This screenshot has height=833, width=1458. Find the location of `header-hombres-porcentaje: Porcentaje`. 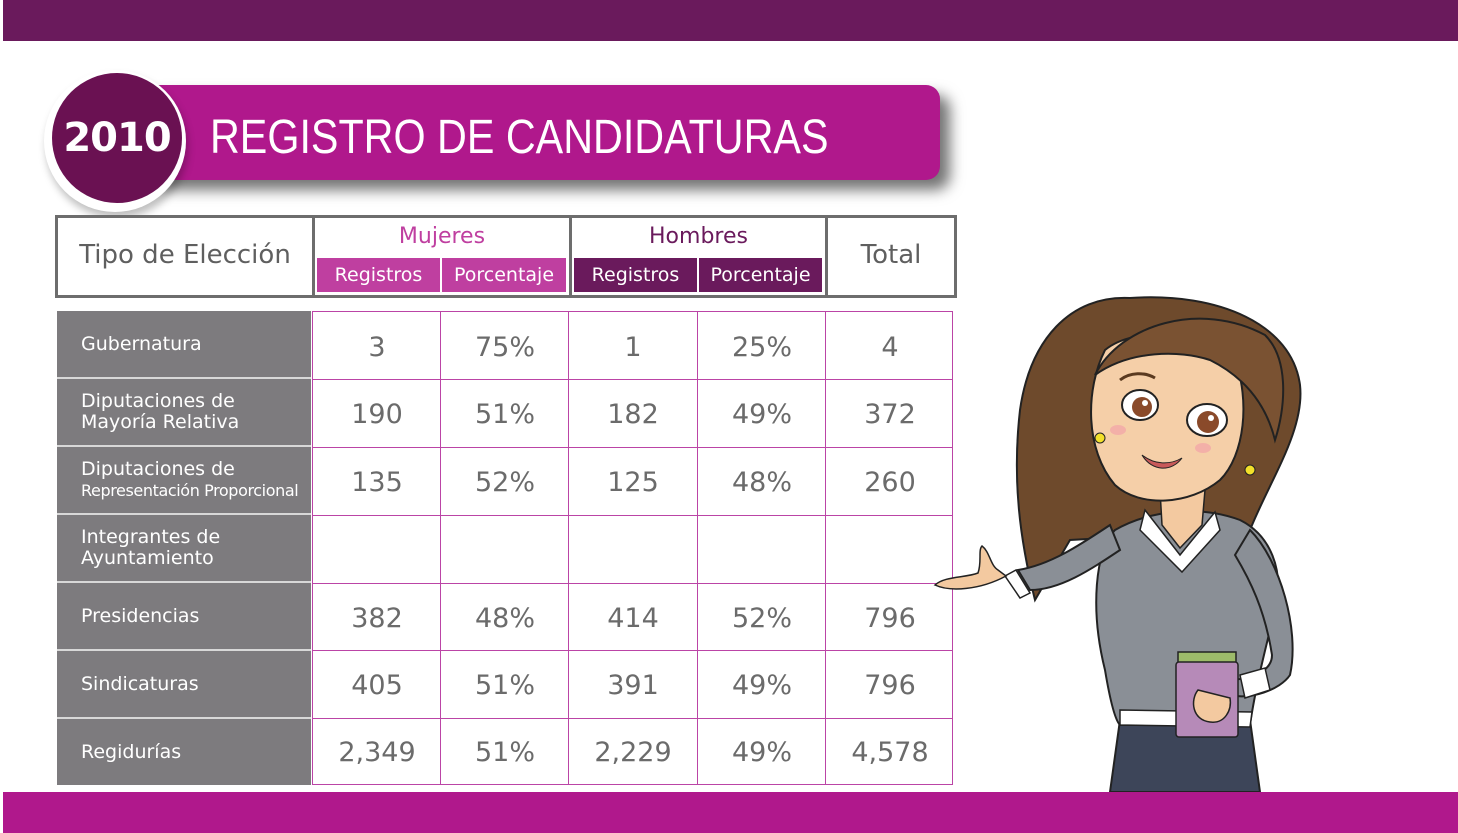

header-hombres-porcentaje: Porcentaje is located at coordinates (760, 275).